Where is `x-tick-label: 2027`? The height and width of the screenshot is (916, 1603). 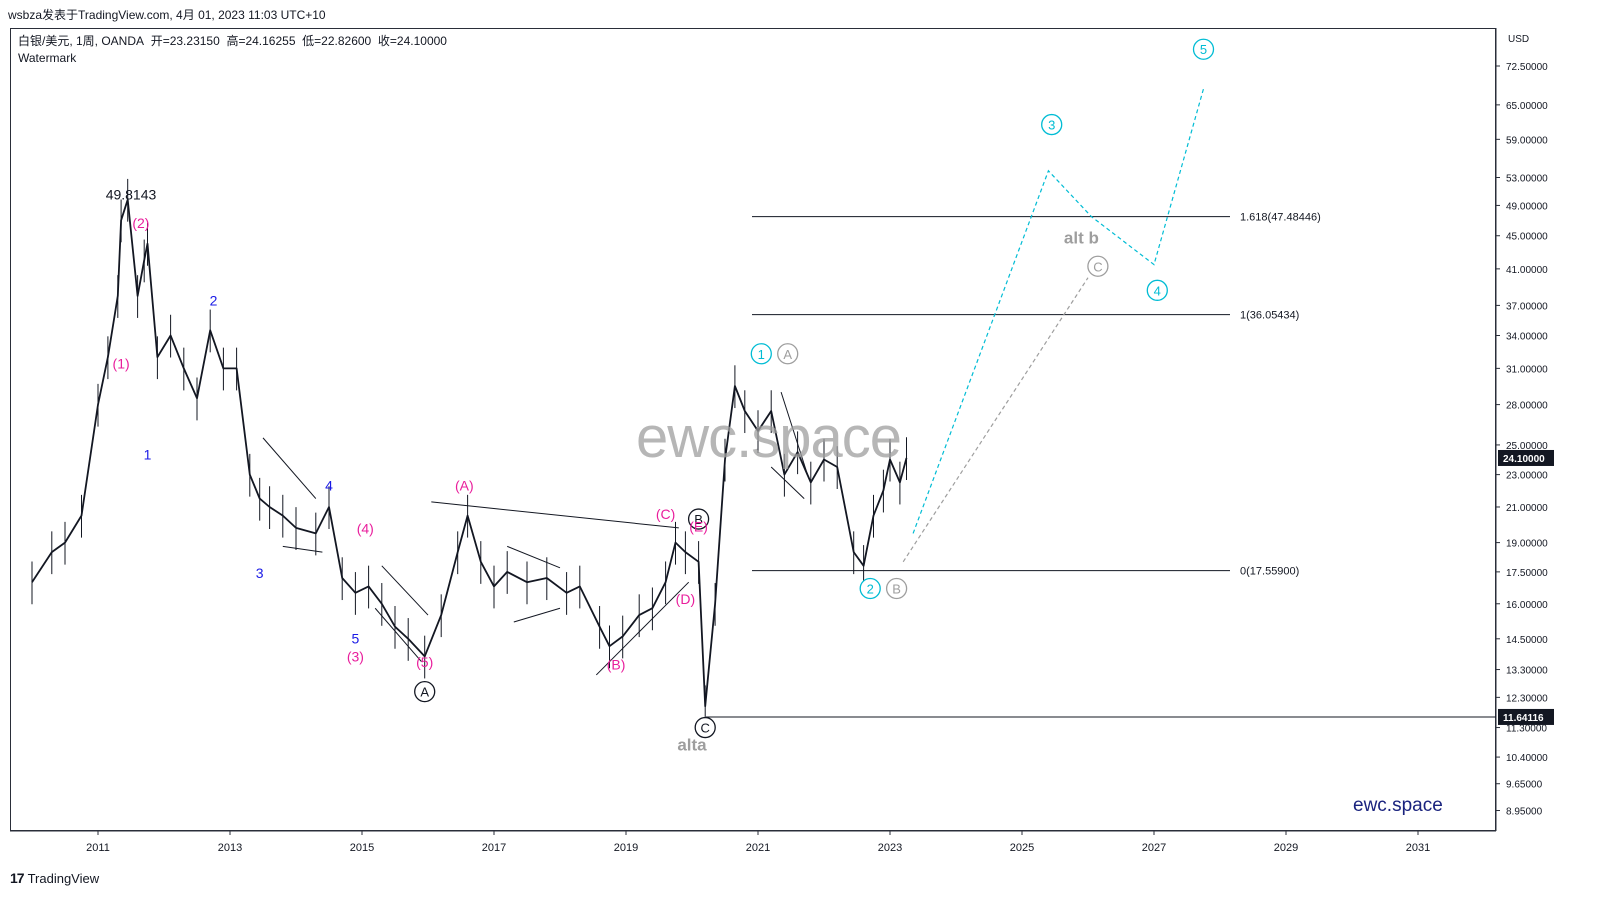
x-tick-label: 2027 is located at coordinates (1154, 848).